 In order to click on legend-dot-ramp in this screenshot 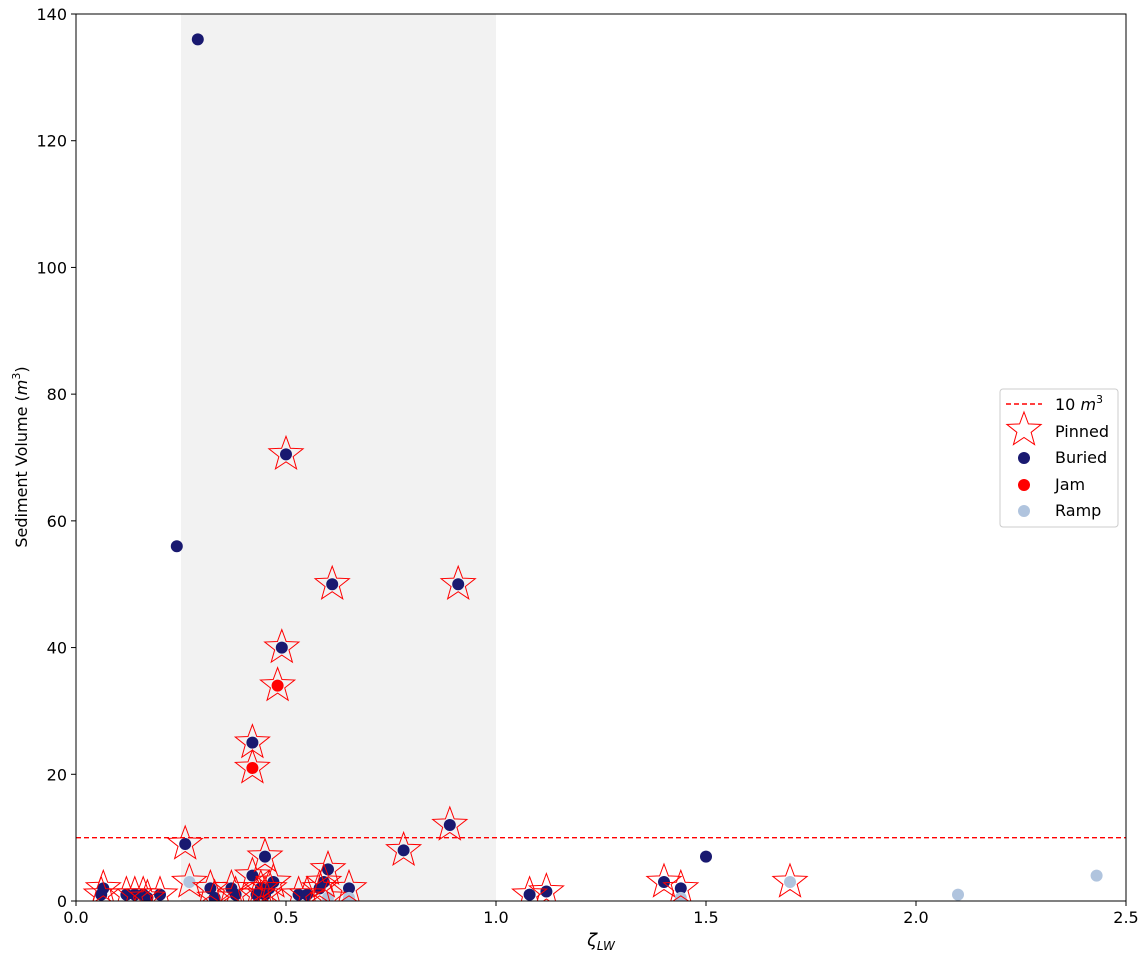, I will do `click(1024, 511)`.